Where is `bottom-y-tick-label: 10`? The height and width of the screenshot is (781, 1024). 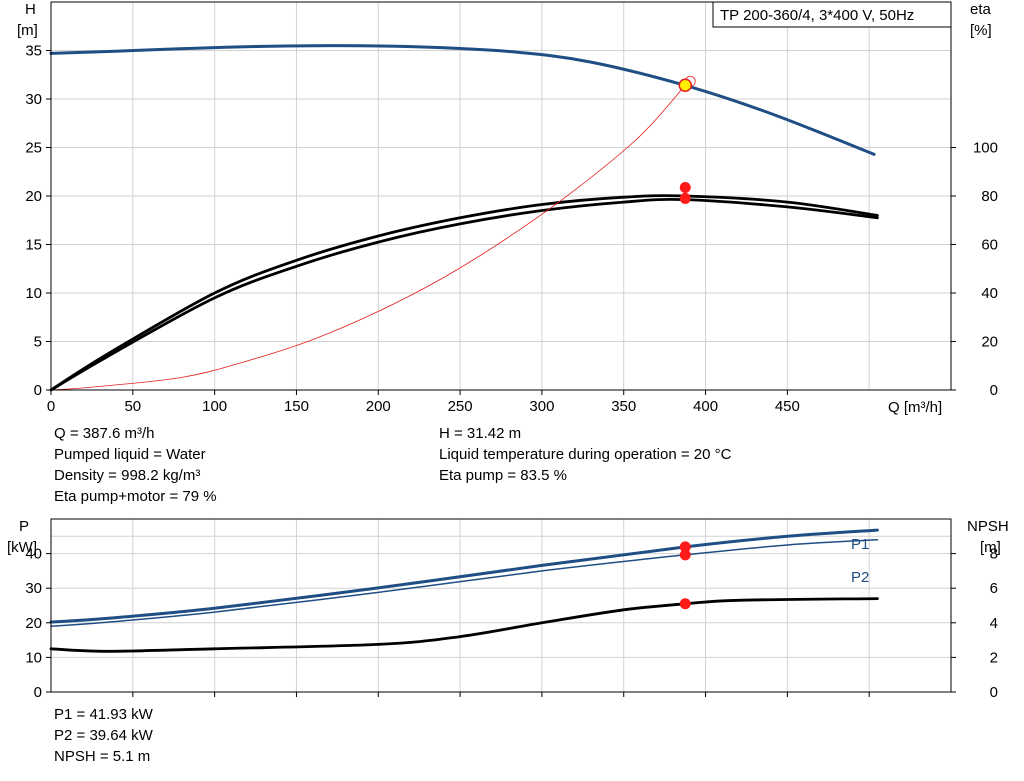
bottom-y-tick-label: 10 is located at coordinates (33, 657).